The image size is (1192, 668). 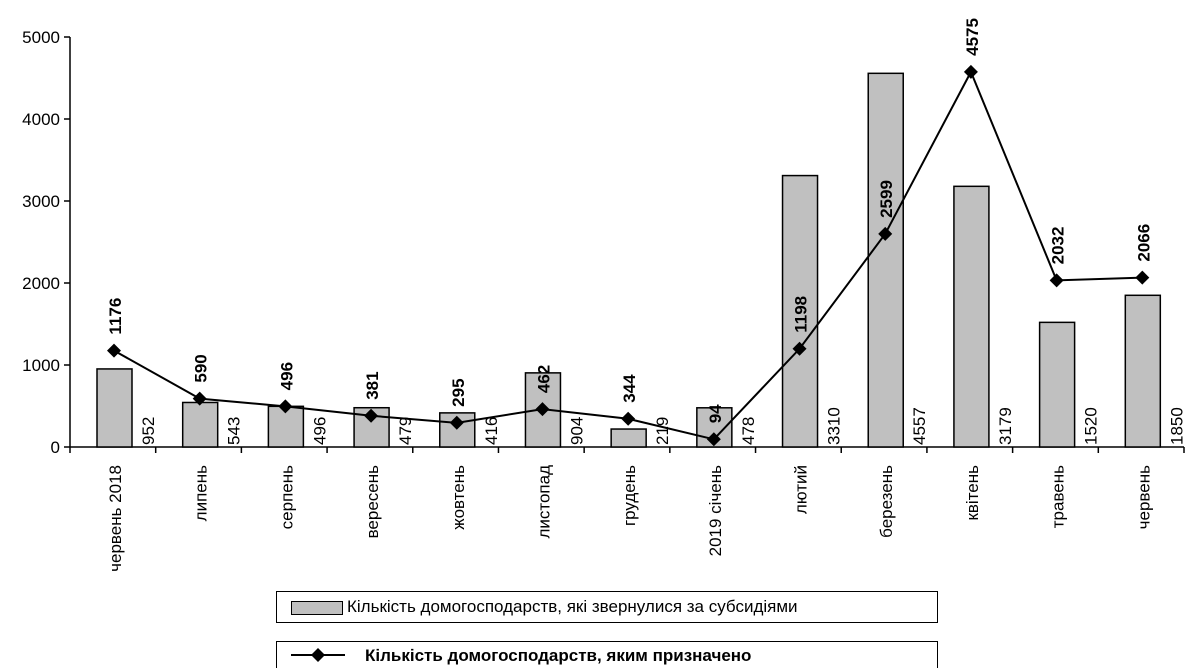 I want to click on bar-value-label: 952, so click(x=148, y=431).